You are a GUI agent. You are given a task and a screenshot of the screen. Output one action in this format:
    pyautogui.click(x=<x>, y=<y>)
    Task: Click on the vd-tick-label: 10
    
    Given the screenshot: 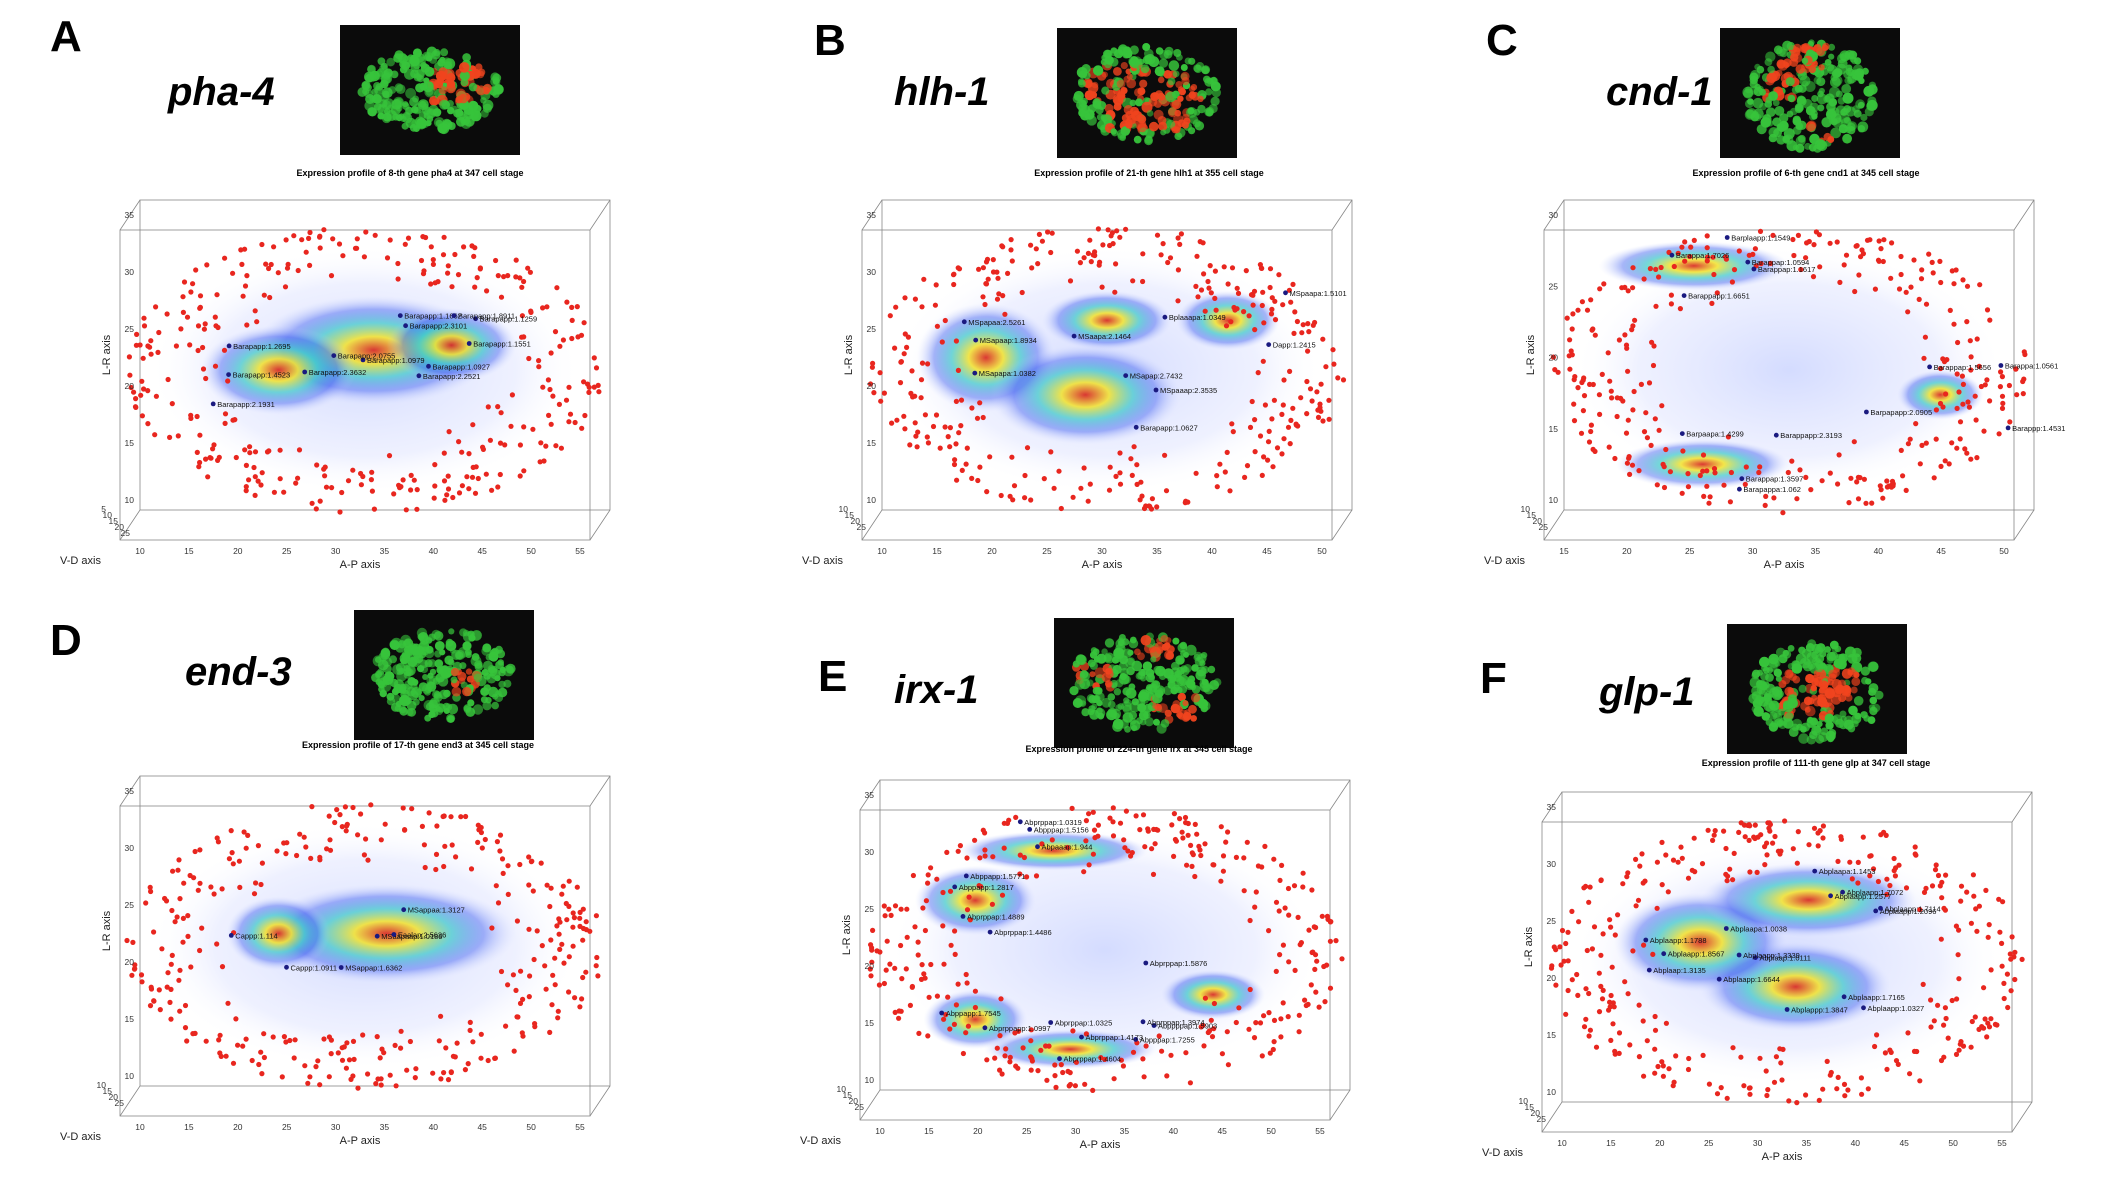 What is the action you would take?
    pyautogui.click(x=1526, y=509)
    